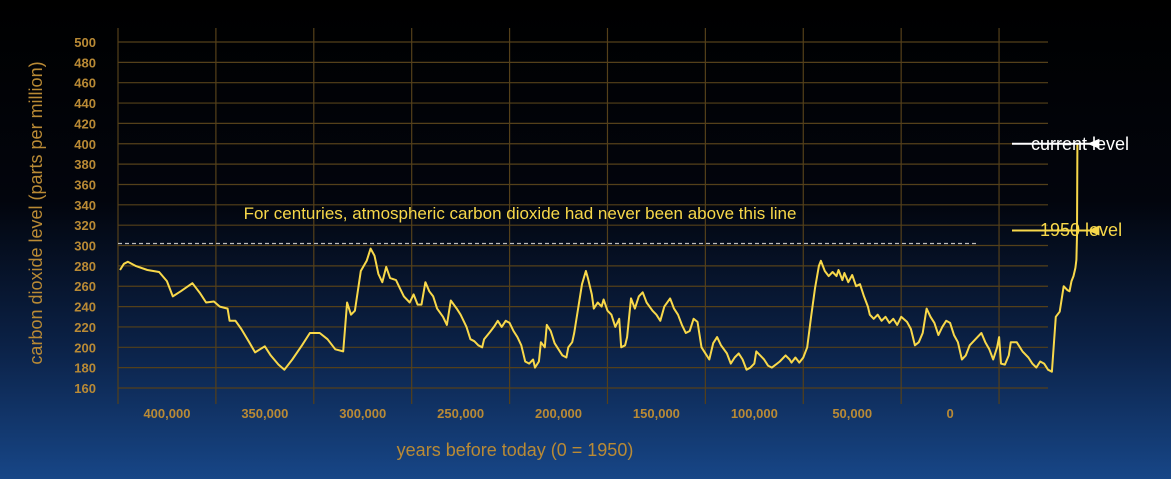 The width and height of the screenshot is (1171, 479). What do you see at coordinates (85, 266) in the screenshot?
I see `y-tick-label: 280` at bounding box center [85, 266].